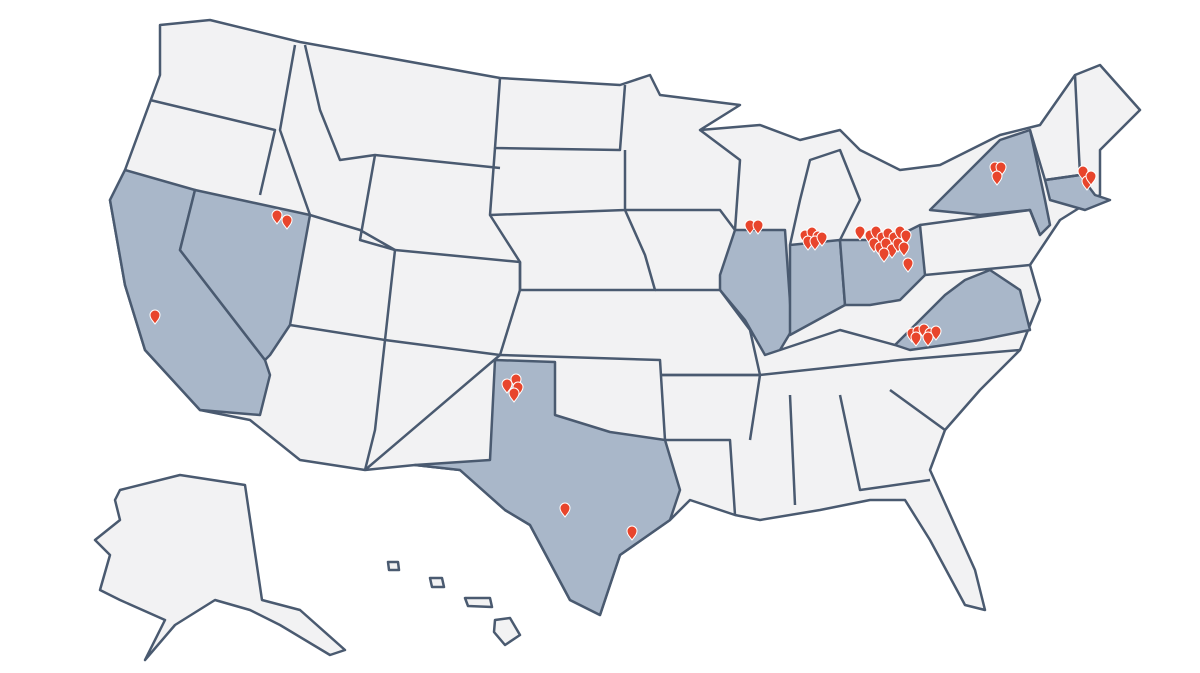  What do you see at coordinates (547, 487) in the screenshot?
I see `texas` at bounding box center [547, 487].